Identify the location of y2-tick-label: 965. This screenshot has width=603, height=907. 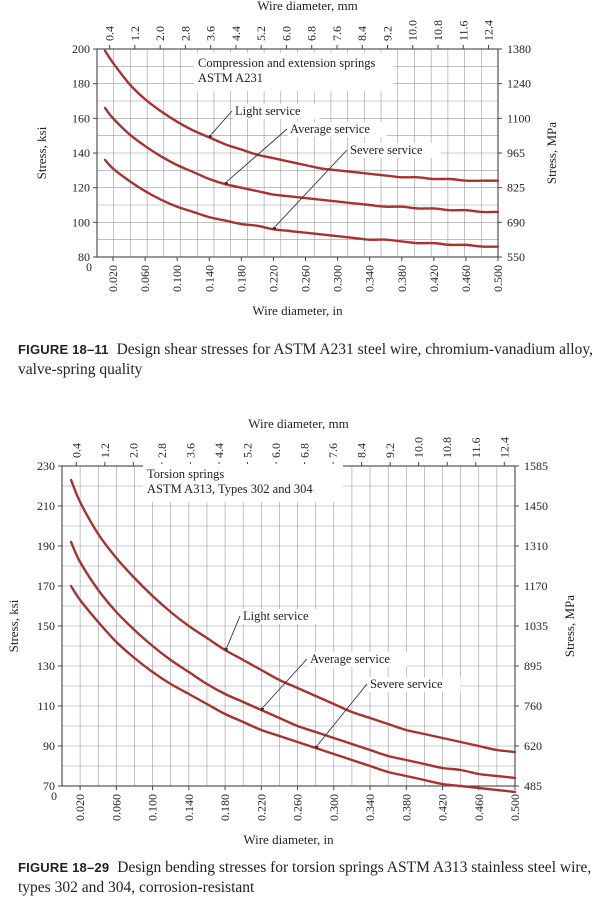
(516, 153).